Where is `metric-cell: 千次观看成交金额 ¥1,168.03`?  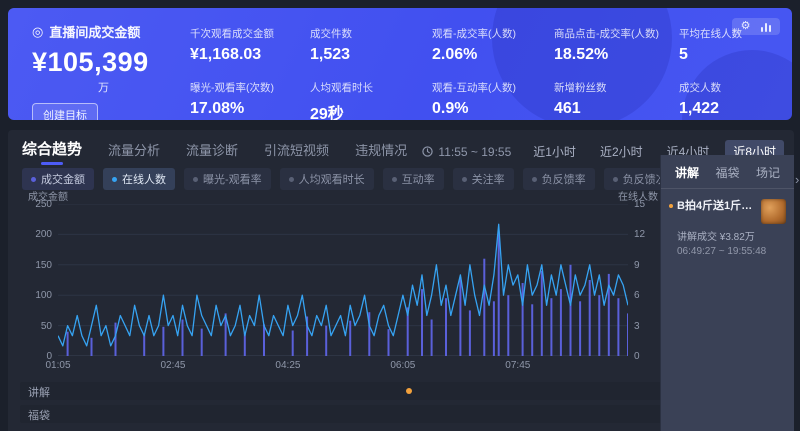
metric-cell: 千次观看成交金额 ¥1,168.03 is located at coordinates (232, 45).